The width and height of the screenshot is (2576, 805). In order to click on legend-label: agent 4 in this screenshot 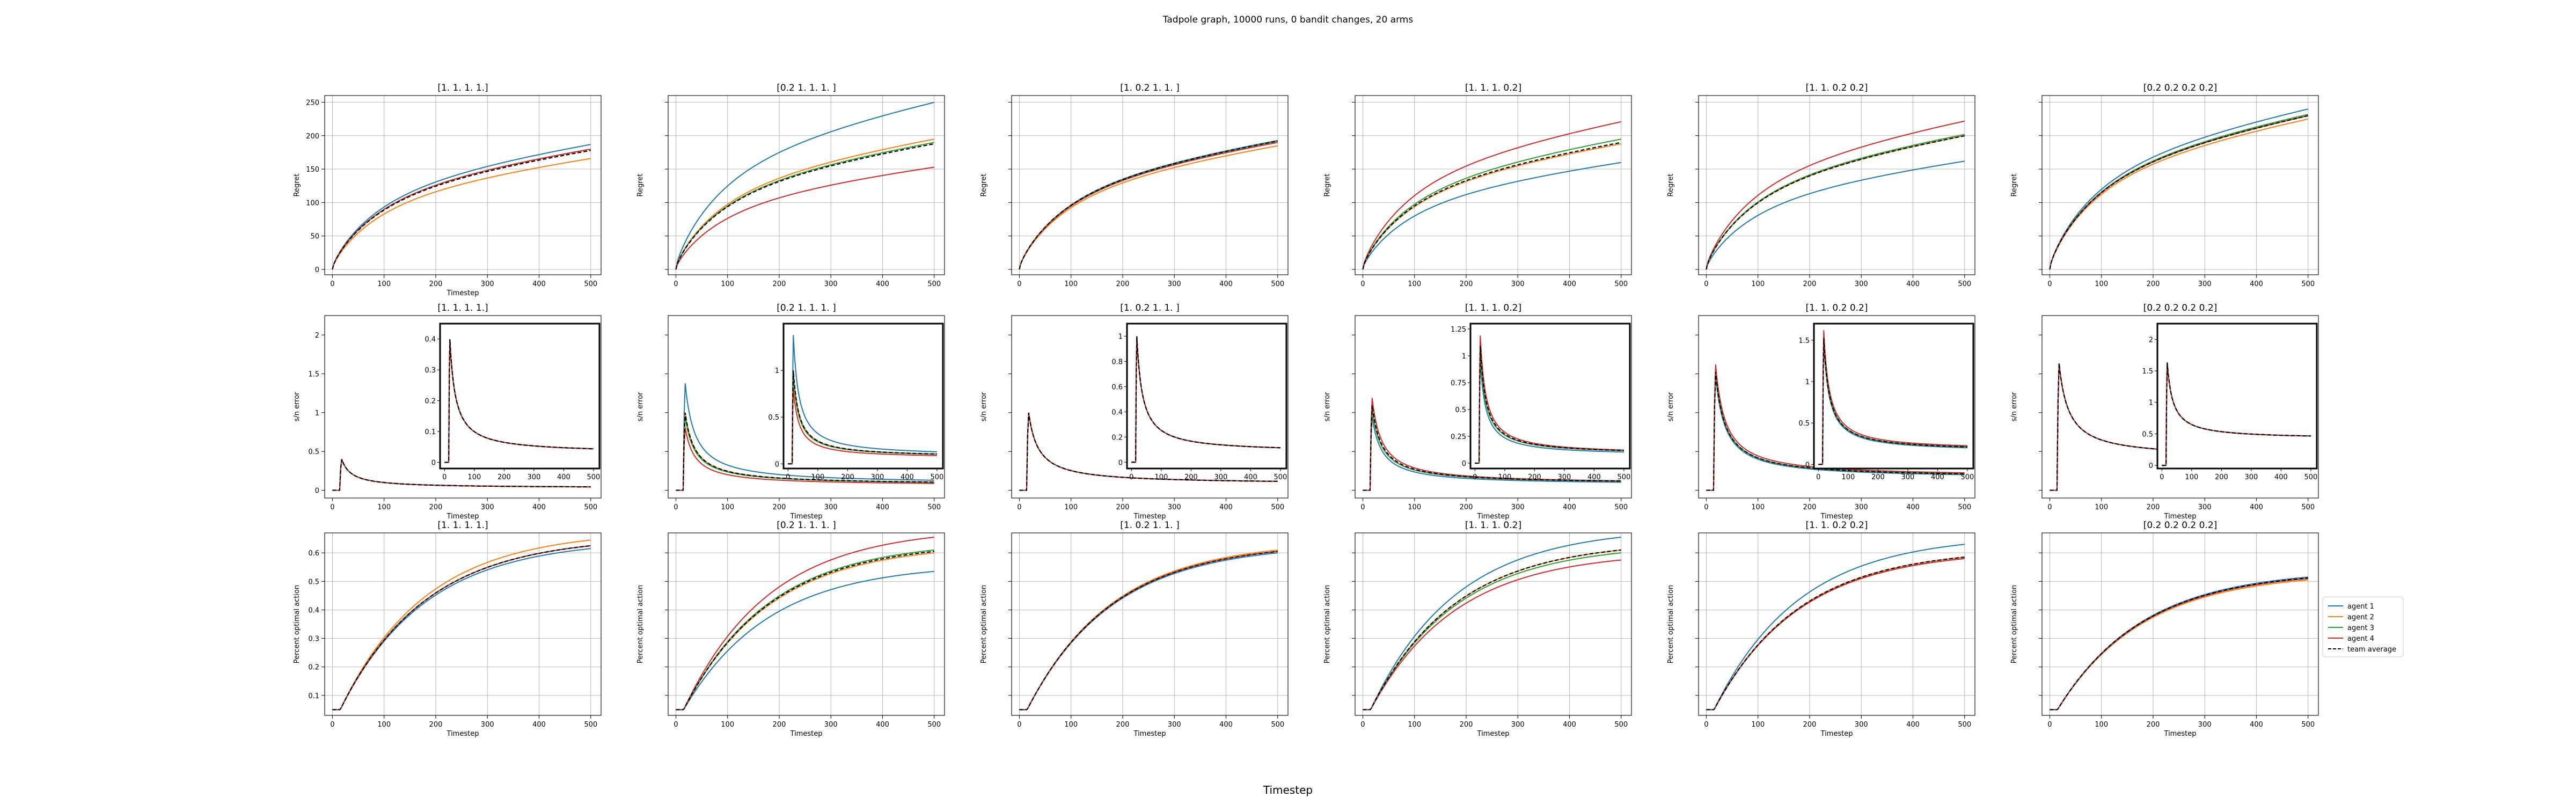, I will do `click(2360, 639)`.